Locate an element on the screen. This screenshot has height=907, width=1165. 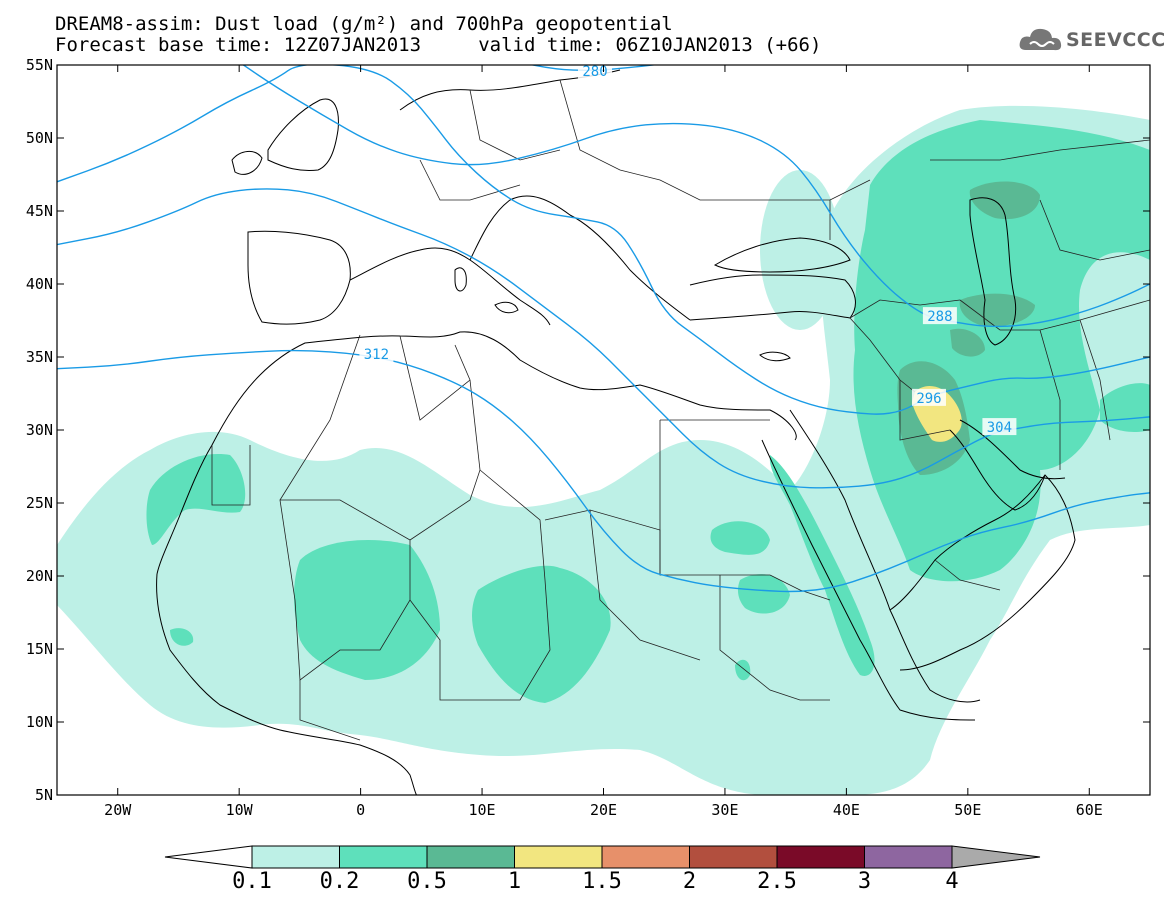
seevccc-logo: SEEVCCC is located at coordinates (1091, 40).